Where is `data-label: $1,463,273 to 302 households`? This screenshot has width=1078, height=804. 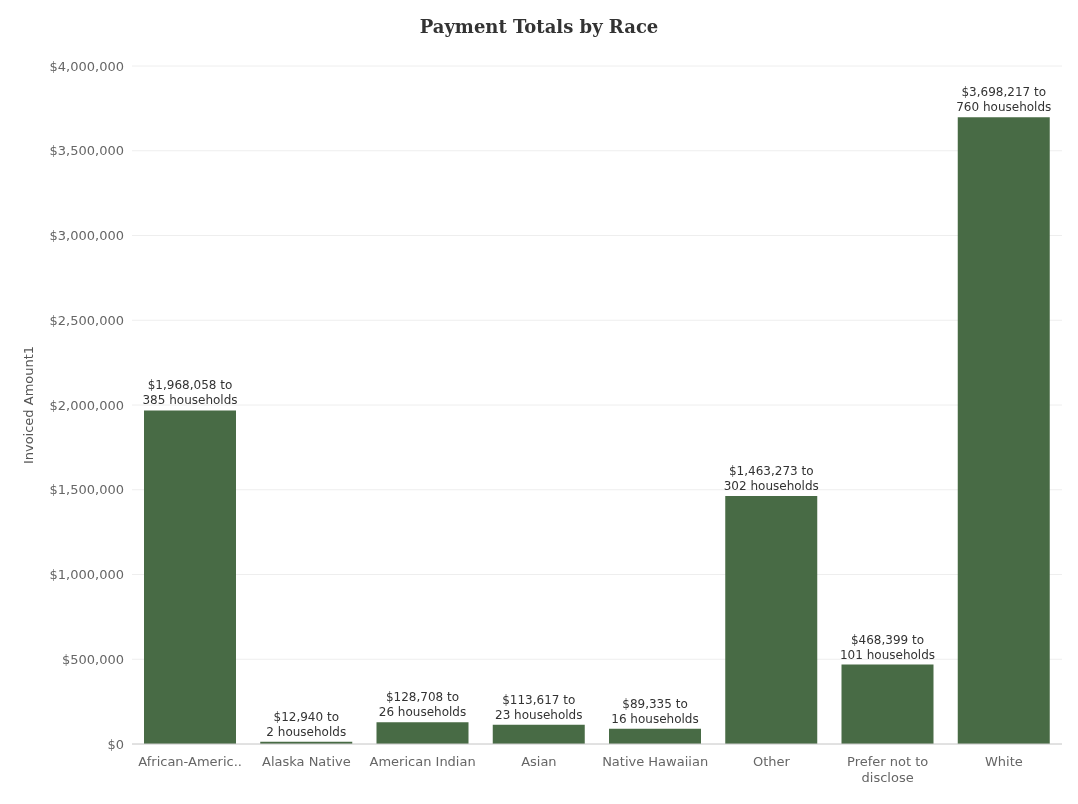
data-label: $1,463,273 to 302 households is located at coordinates (771, 478).